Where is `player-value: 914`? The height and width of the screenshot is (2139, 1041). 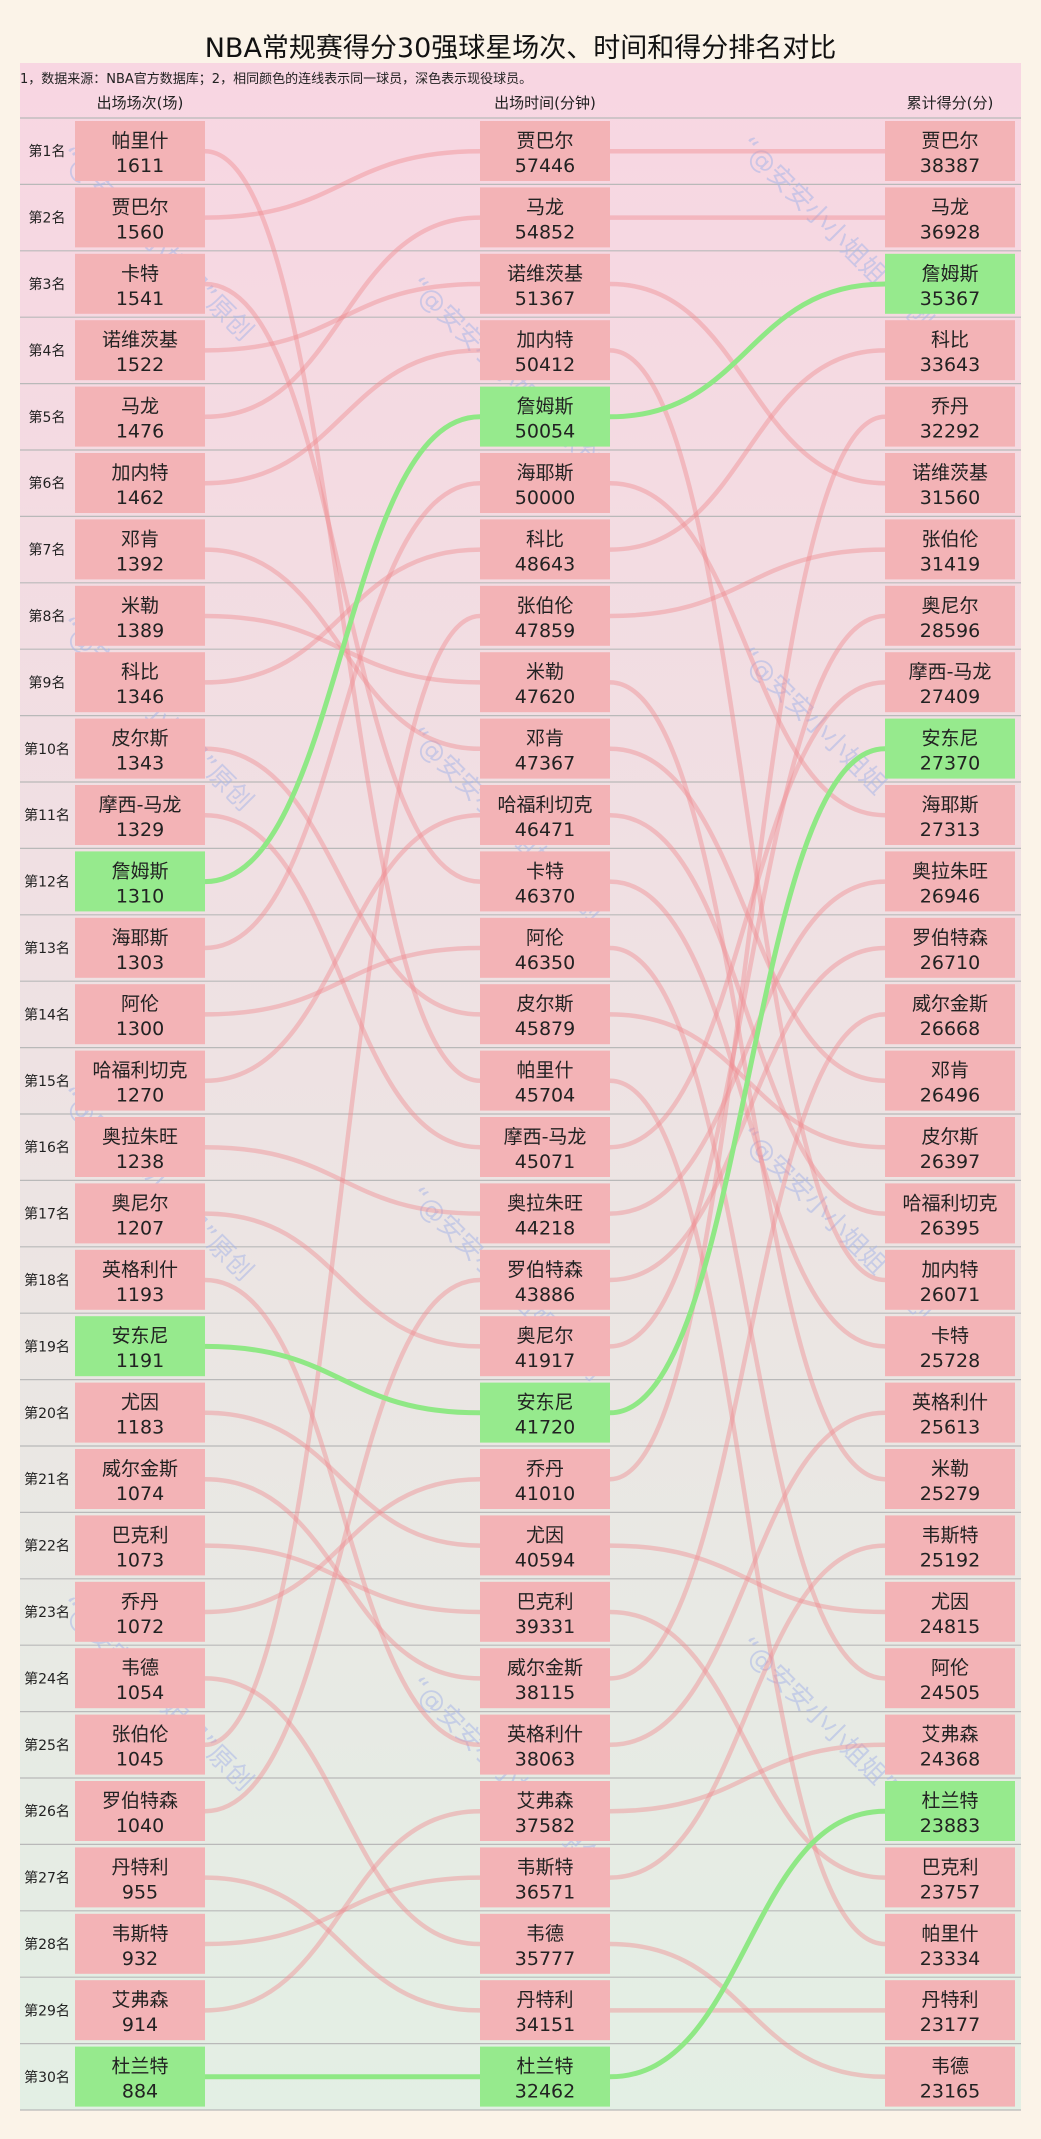 player-value: 914 is located at coordinates (140, 2025).